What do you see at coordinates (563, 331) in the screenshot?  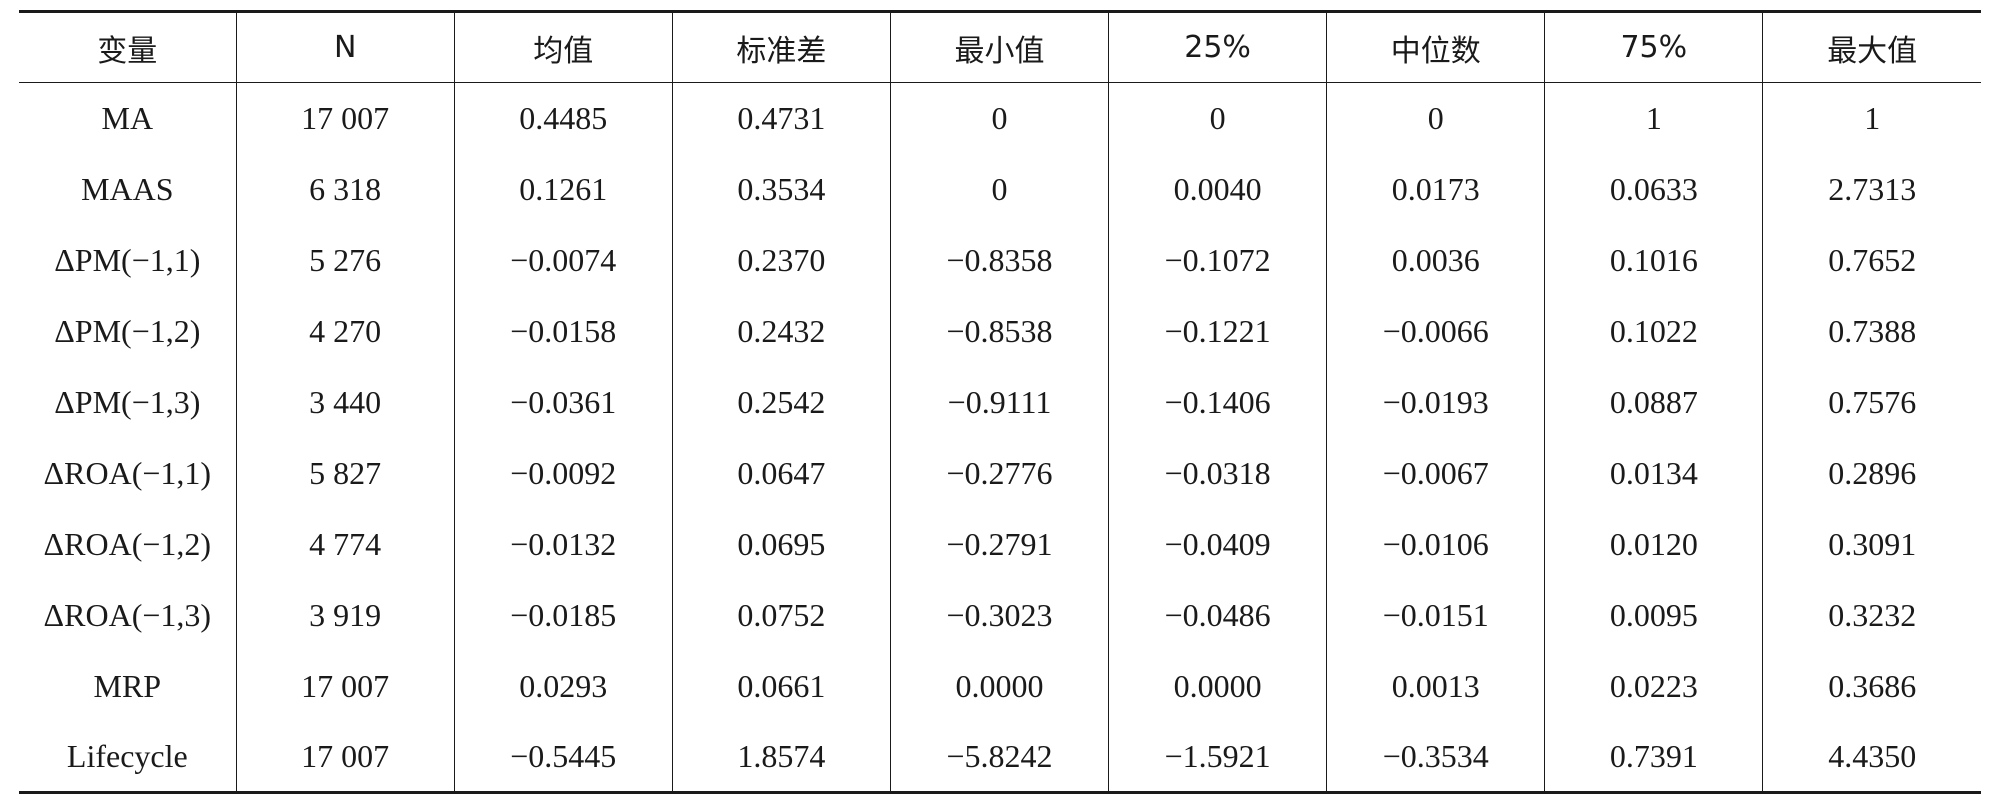 I see `mean-cell: −0.0158` at bounding box center [563, 331].